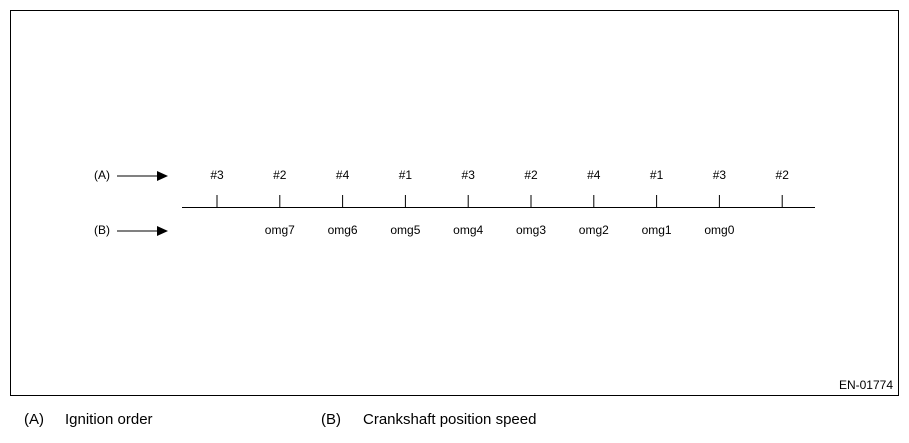 The width and height of the screenshot is (909, 443). What do you see at coordinates (594, 230) in the screenshot?
I see `speed-label: omg2` at bounding box center [594, 230].